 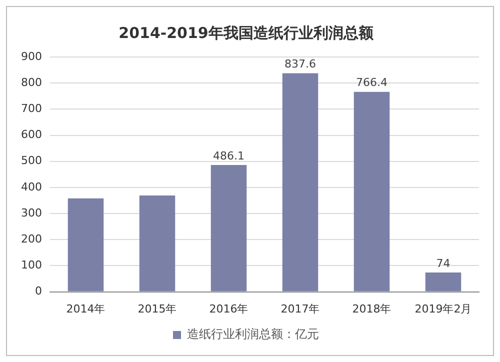 What do you see at coordinates (38, 291) in the screenshot?
I see `y-tick-label: 0` at bounding box center [38, 291].